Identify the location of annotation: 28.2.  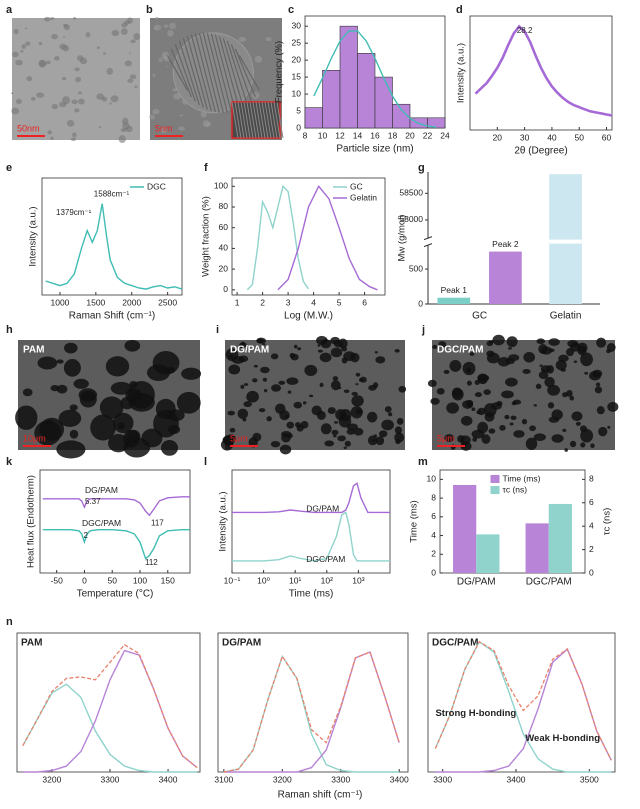
(525, 30).